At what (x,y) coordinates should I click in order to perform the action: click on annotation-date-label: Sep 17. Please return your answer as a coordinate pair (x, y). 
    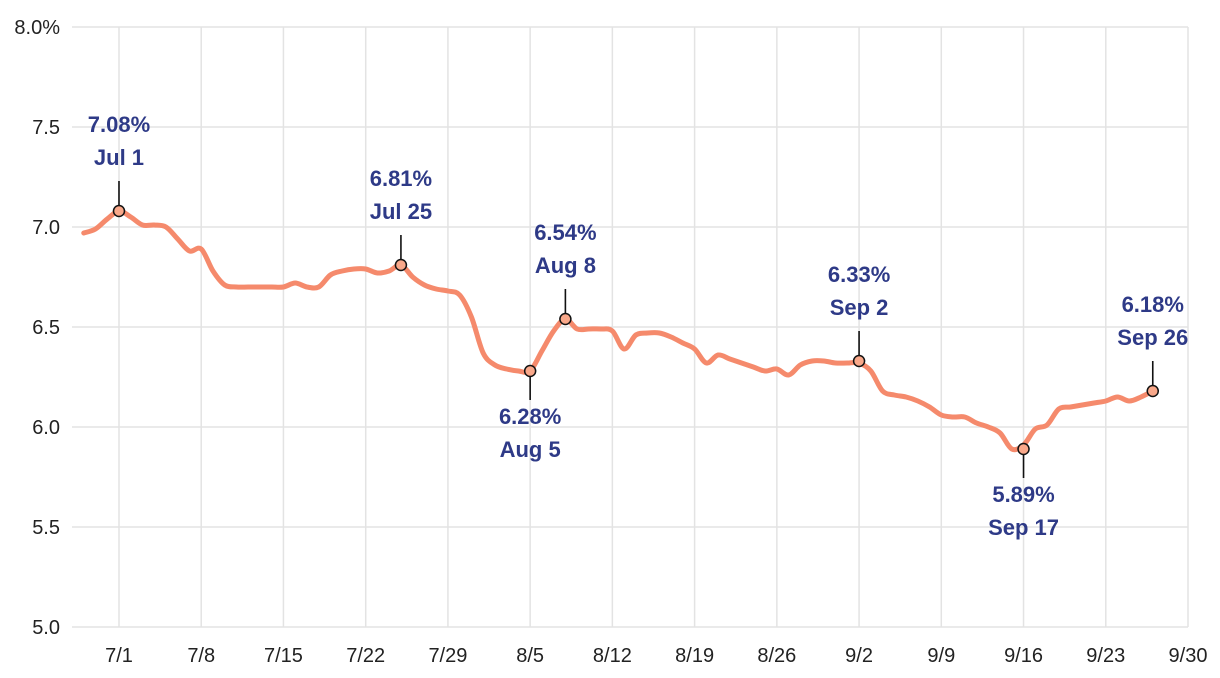
    Looking at the image, I should click on (1023, 527).